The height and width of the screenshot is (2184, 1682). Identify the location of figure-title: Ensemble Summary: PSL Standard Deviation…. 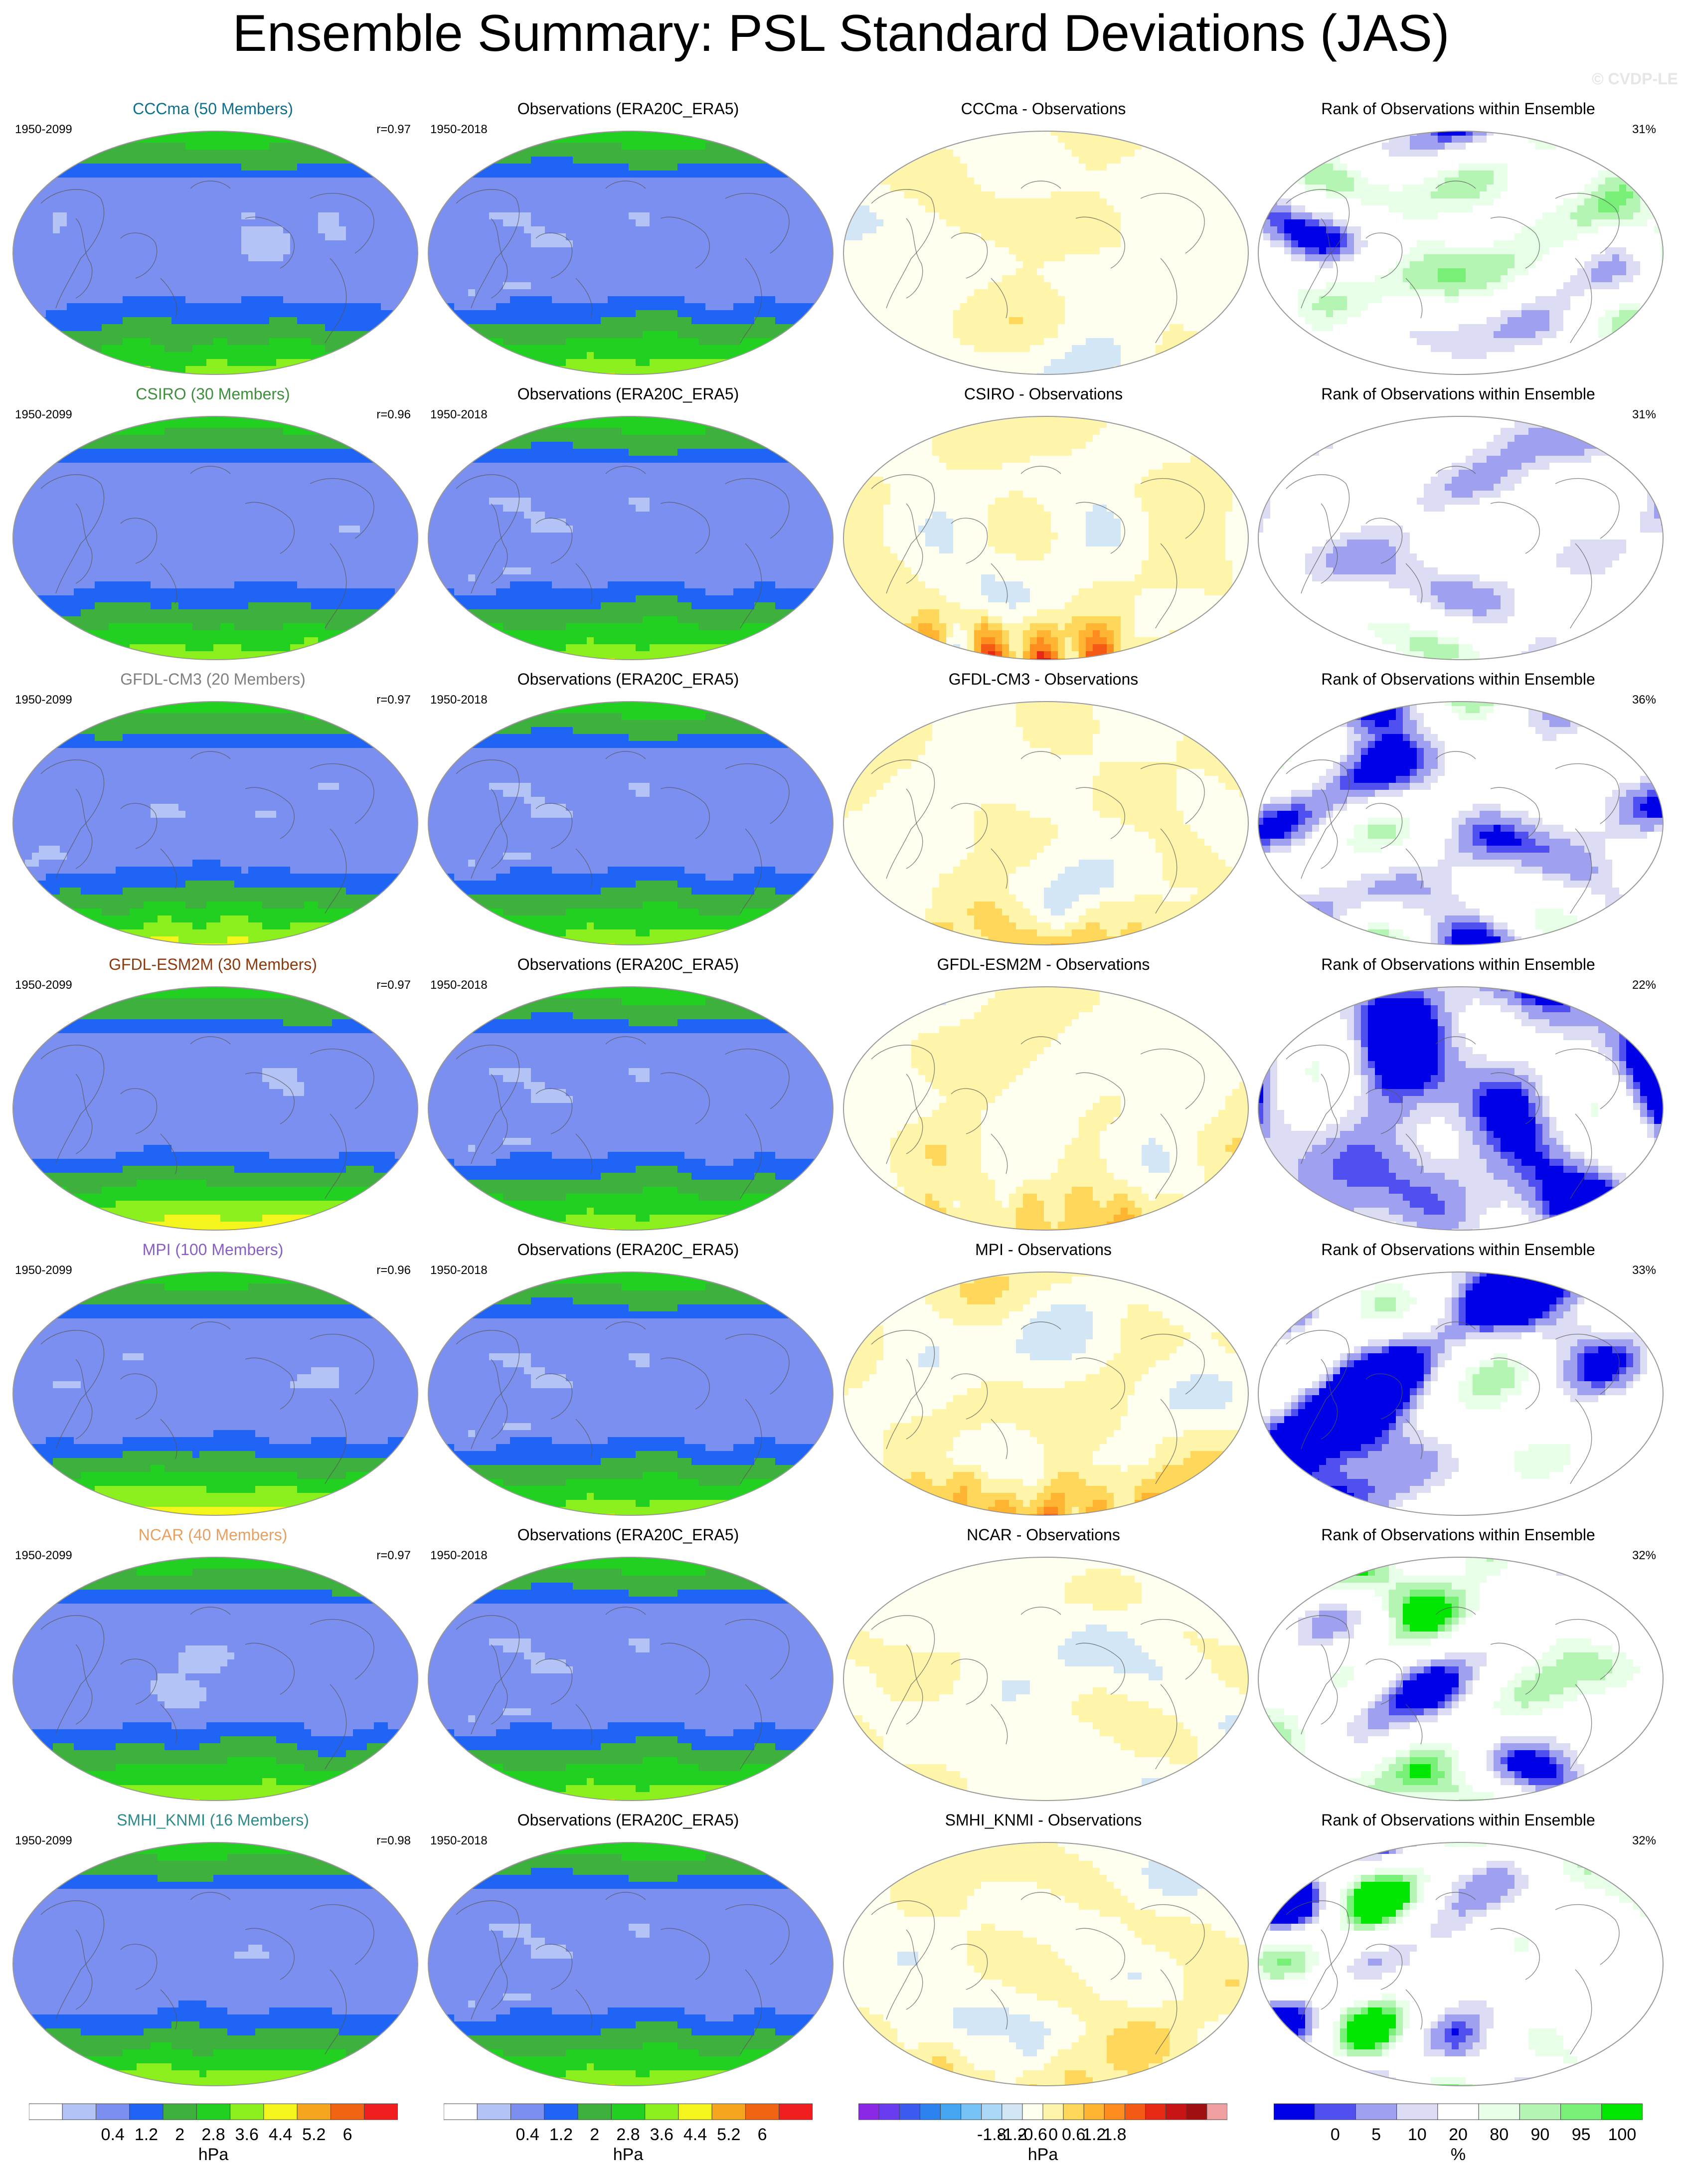
(841, 33).